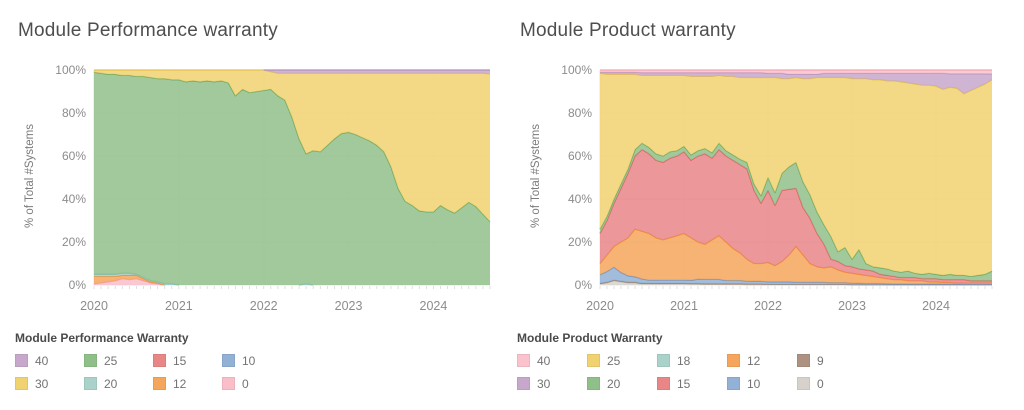 The width and height of the screenshot is (1024, 410). Describe the element at coordinates (590, 338) in the screenshot. I see `legend-title-product: Module Product Warranty` at that location.